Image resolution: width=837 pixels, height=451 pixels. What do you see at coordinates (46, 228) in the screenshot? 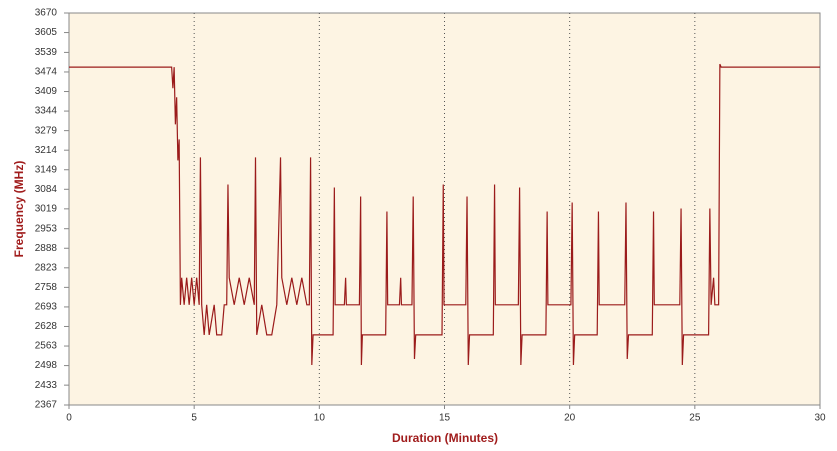
I see `y-tick-label: 2953` at bounding box center [46, 228].